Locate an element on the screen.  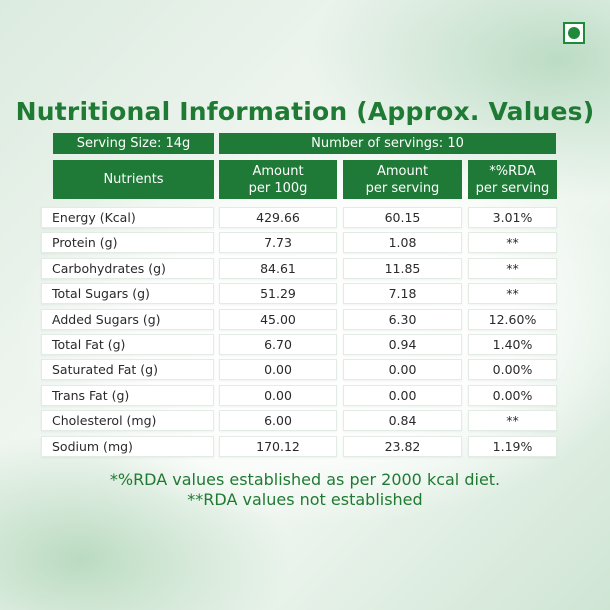
servings-header: Number of servings: 10 is located at coordinates (387, 143).